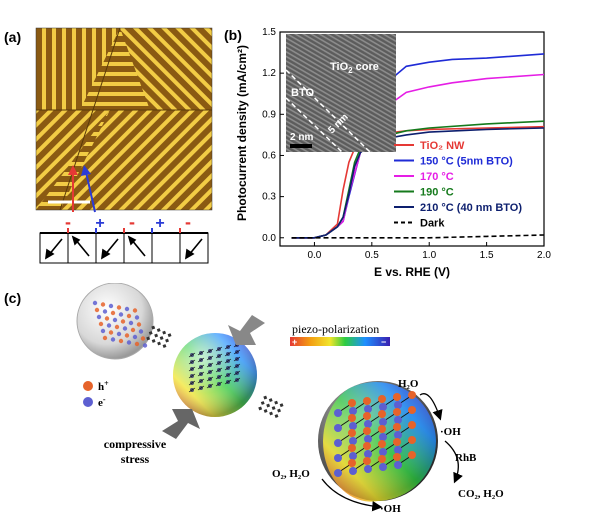  I want to click on reaction-arrow-bottom, so click(352, 495).